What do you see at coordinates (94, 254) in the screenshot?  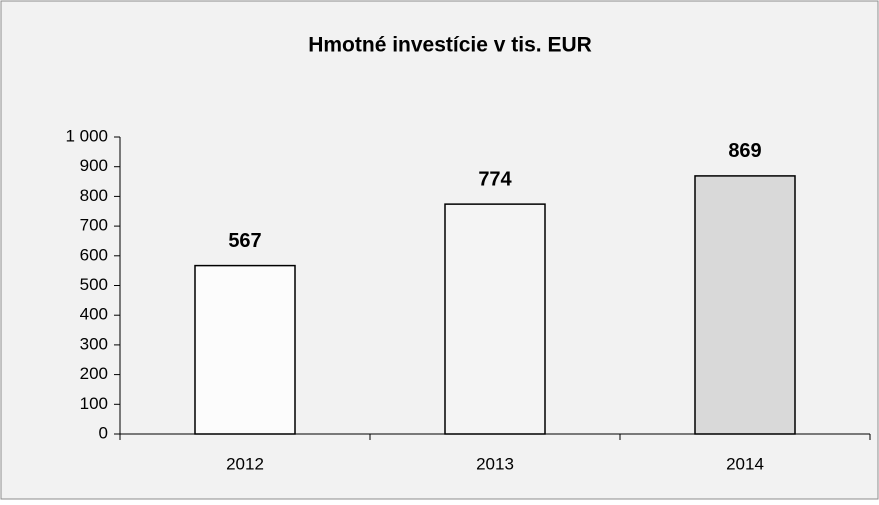 I see `y-tick-label: 600` at bounding box center [94, 254].